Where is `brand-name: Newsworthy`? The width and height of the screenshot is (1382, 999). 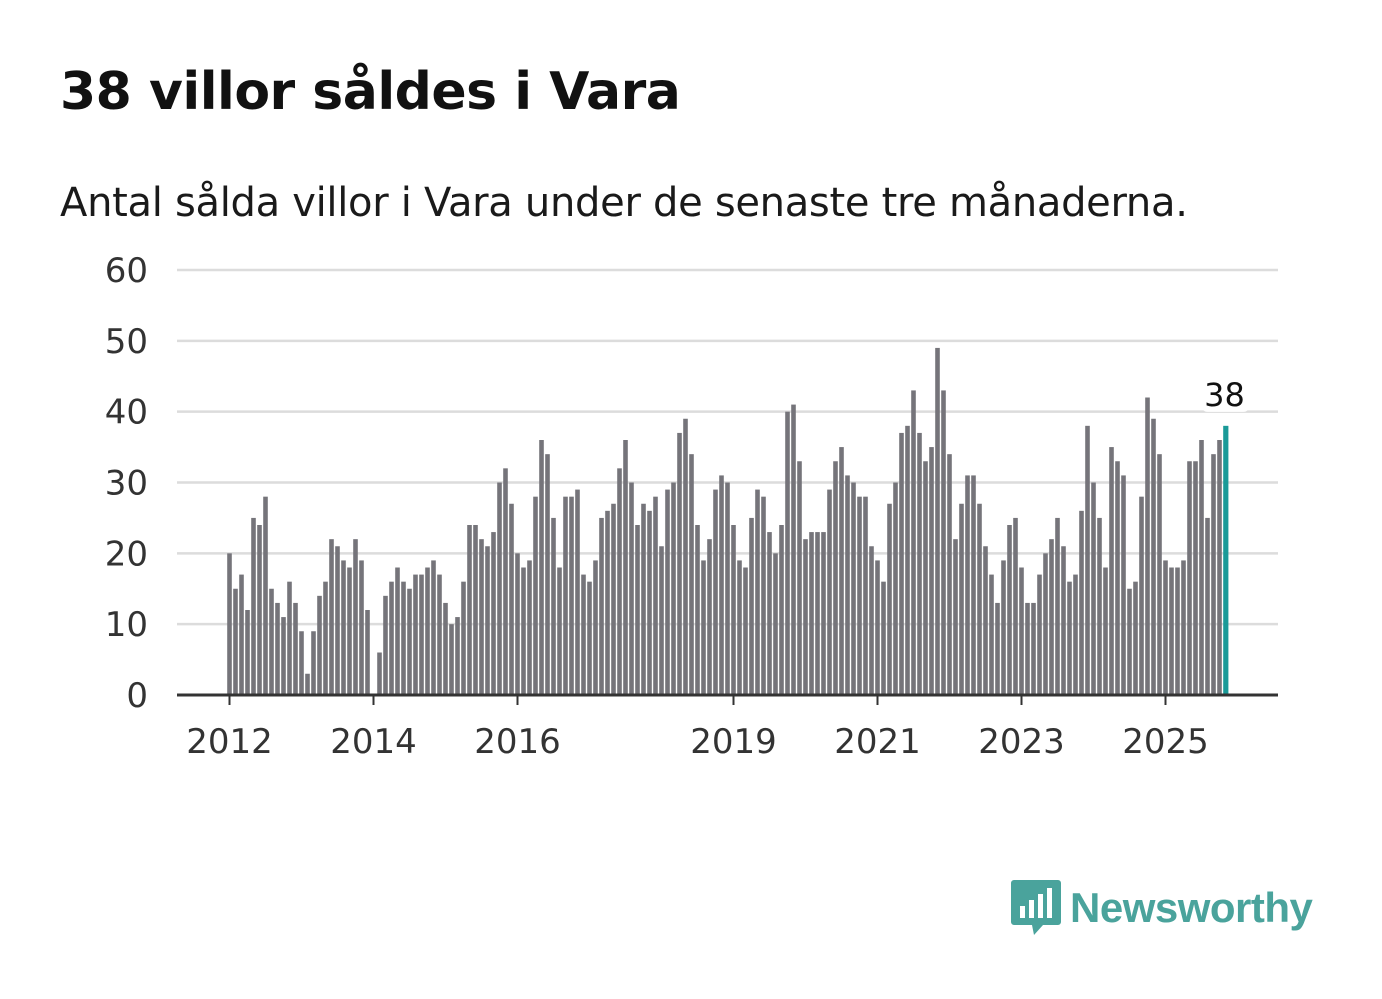 brand-name: Newsworthy is located at coordinates (1191, 907).